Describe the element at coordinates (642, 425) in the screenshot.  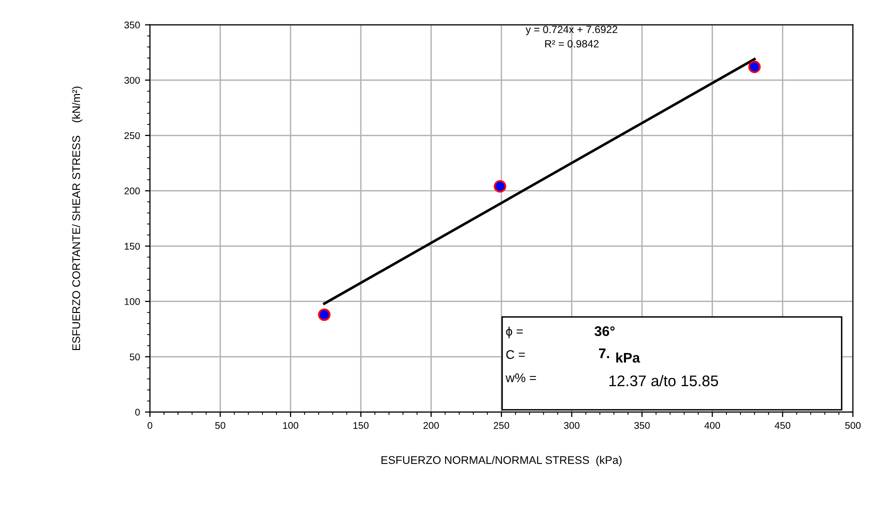
I see `x-tick-label: 350` at that location.